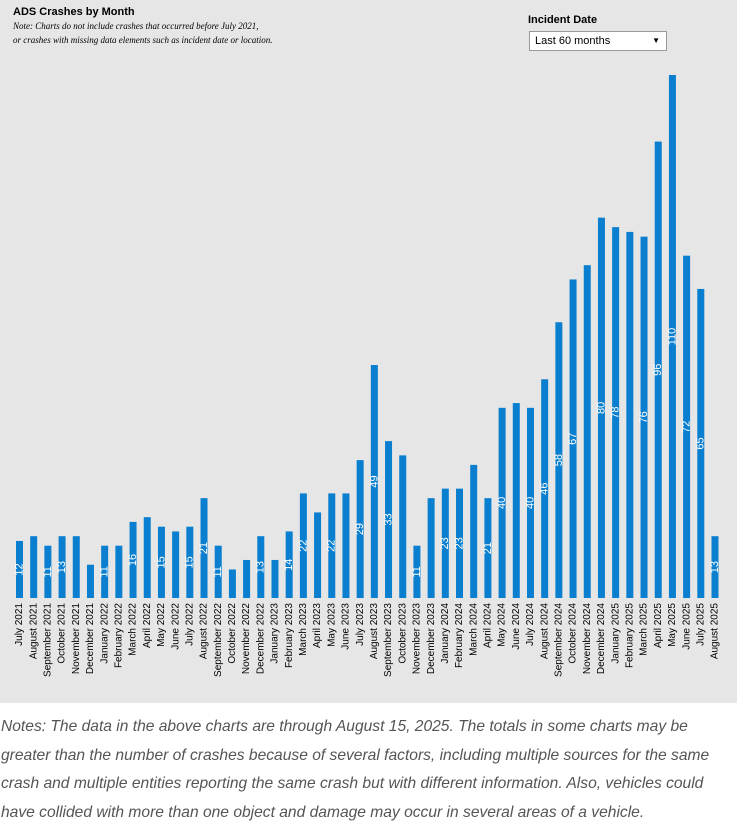  I want to click on x-tick-label: January 2024, so click(445, 633).